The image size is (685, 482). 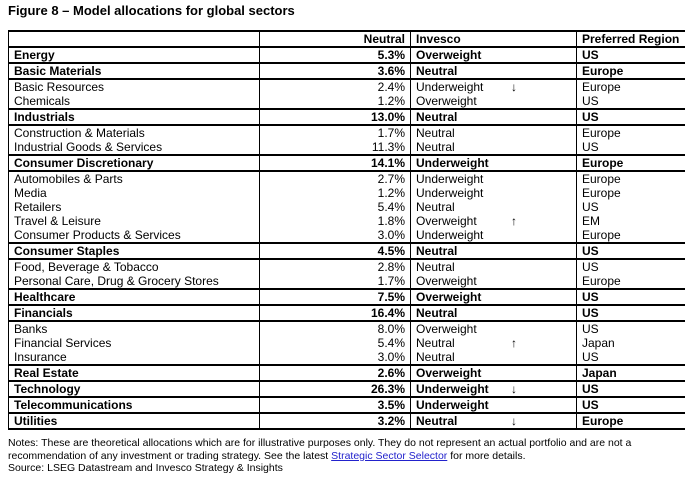 I want to click on neutral-weight-cell: 4.5%, so click(x=335, y=250).